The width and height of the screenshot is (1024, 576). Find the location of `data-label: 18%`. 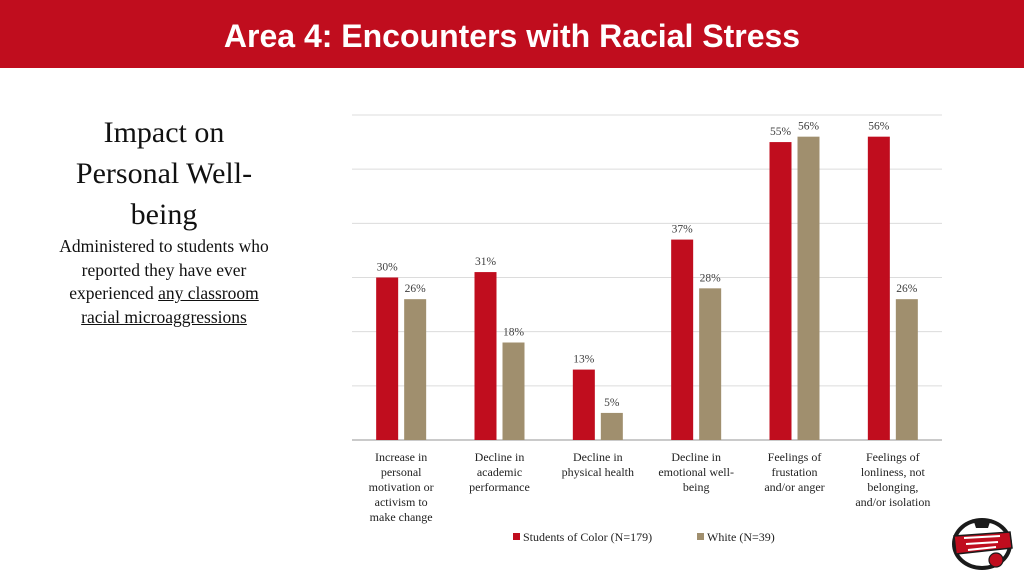

data-label: 18% is located at coordinates (514, 333).